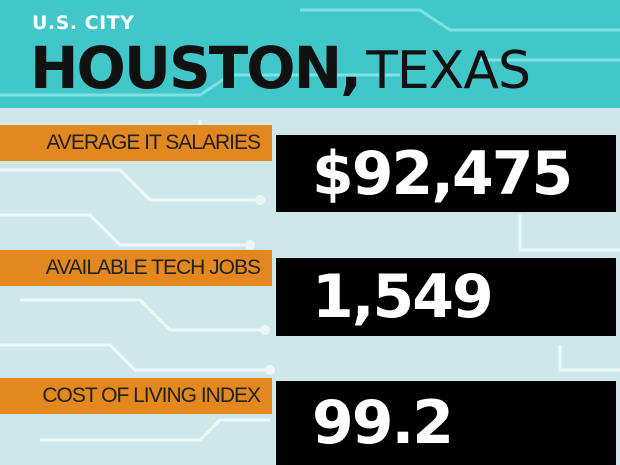 The width and height of the screenshot is (620, 465). I want to click on stat-value: 99.2, so click(446, 423).